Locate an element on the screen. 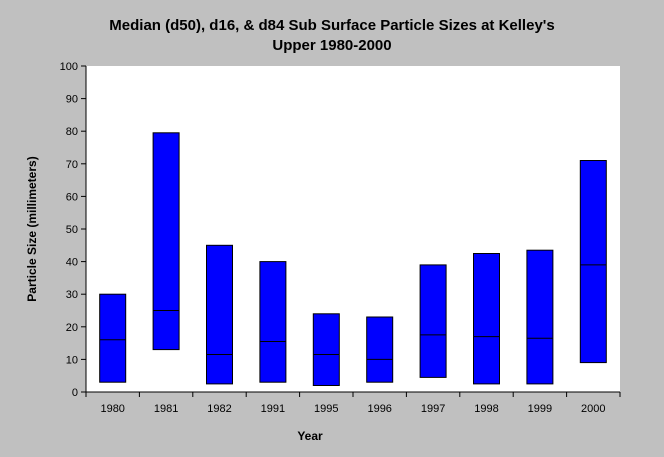 This screenshot has height=457, width=664. chart-title-line-2: Upper 1980-2000 is located at coordinates (331, 45).